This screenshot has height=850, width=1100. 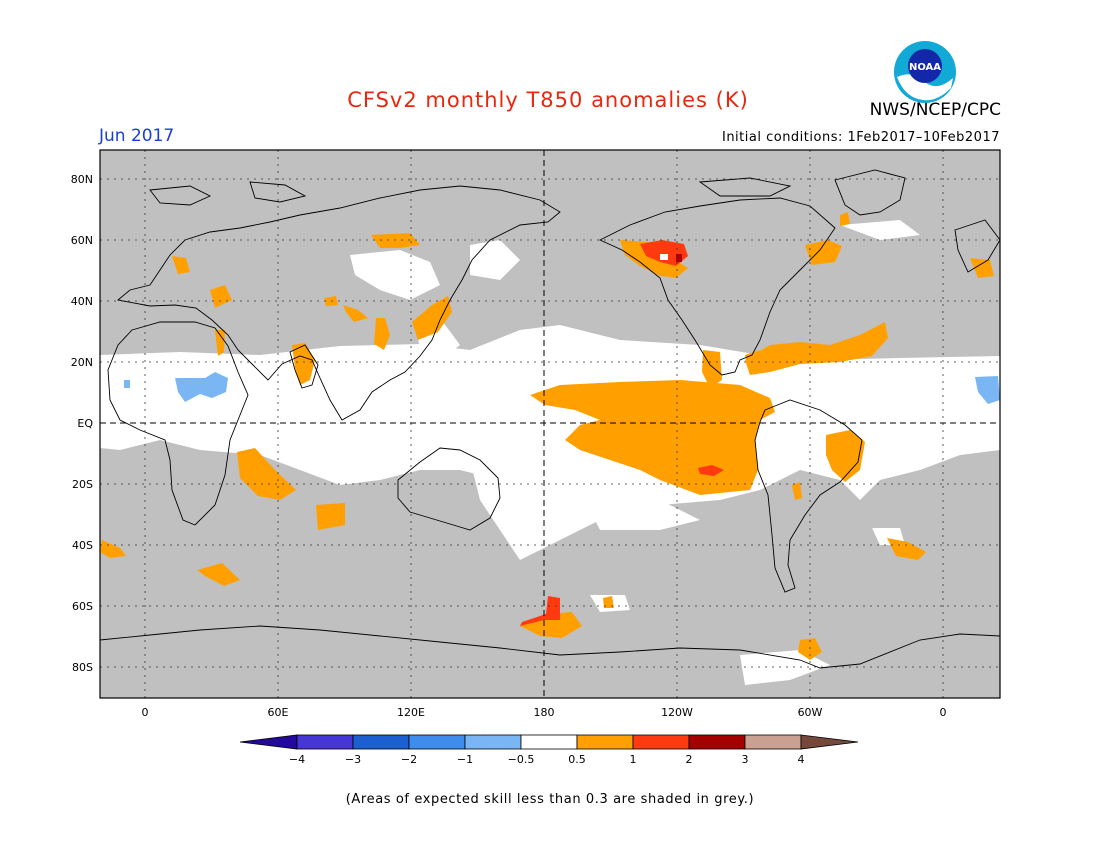 I want to click on lon-label: 60W, so click(x=810, y=712).